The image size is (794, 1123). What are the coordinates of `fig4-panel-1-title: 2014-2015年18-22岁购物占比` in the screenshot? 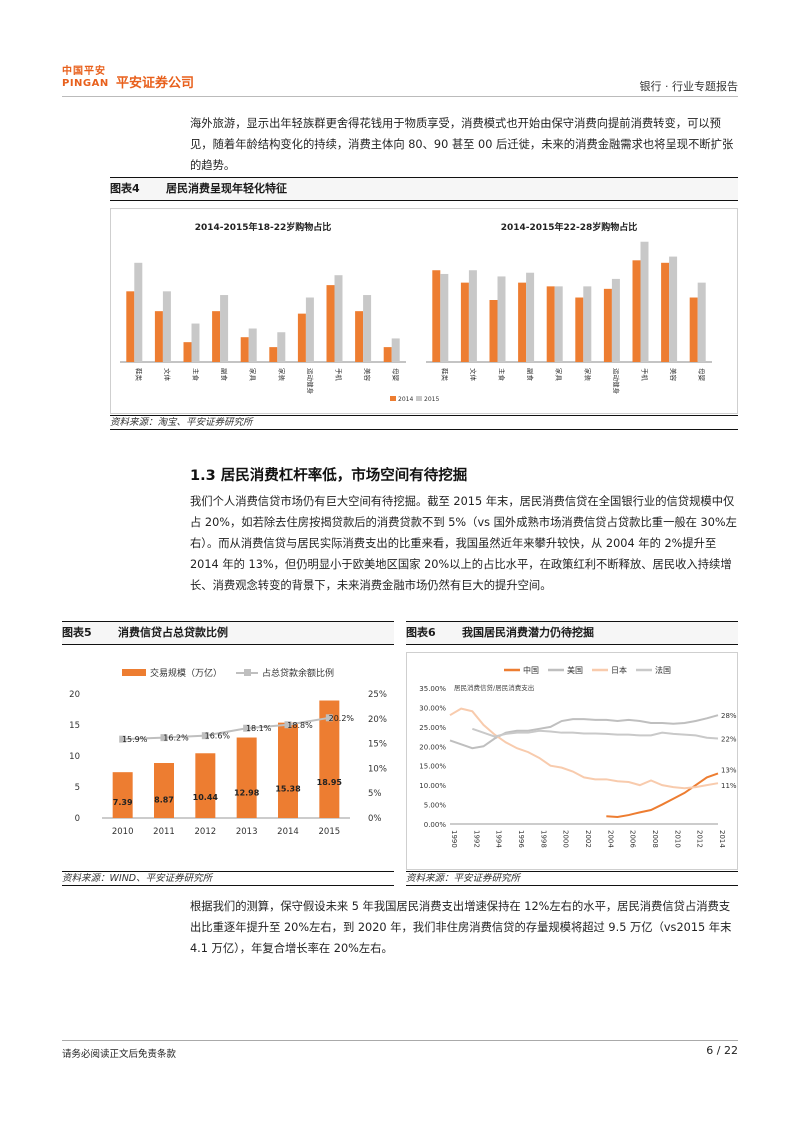 It's located at (263, 227).